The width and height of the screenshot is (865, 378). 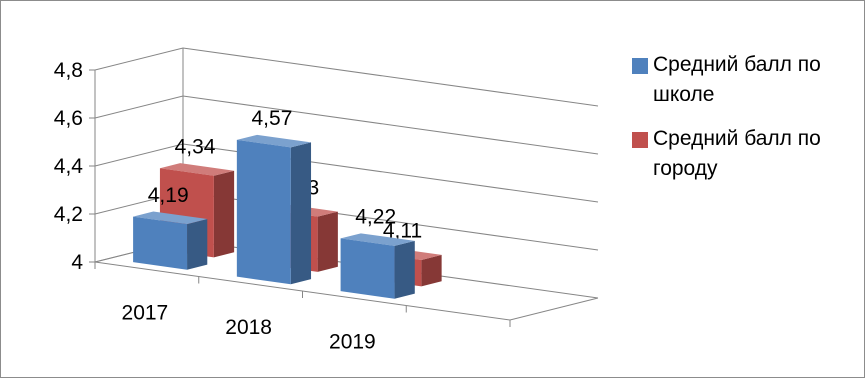 What do you see at coordinates (367, 268) in the screenshot?
I see `bar-school-2019` at bounding box center [367, 268].